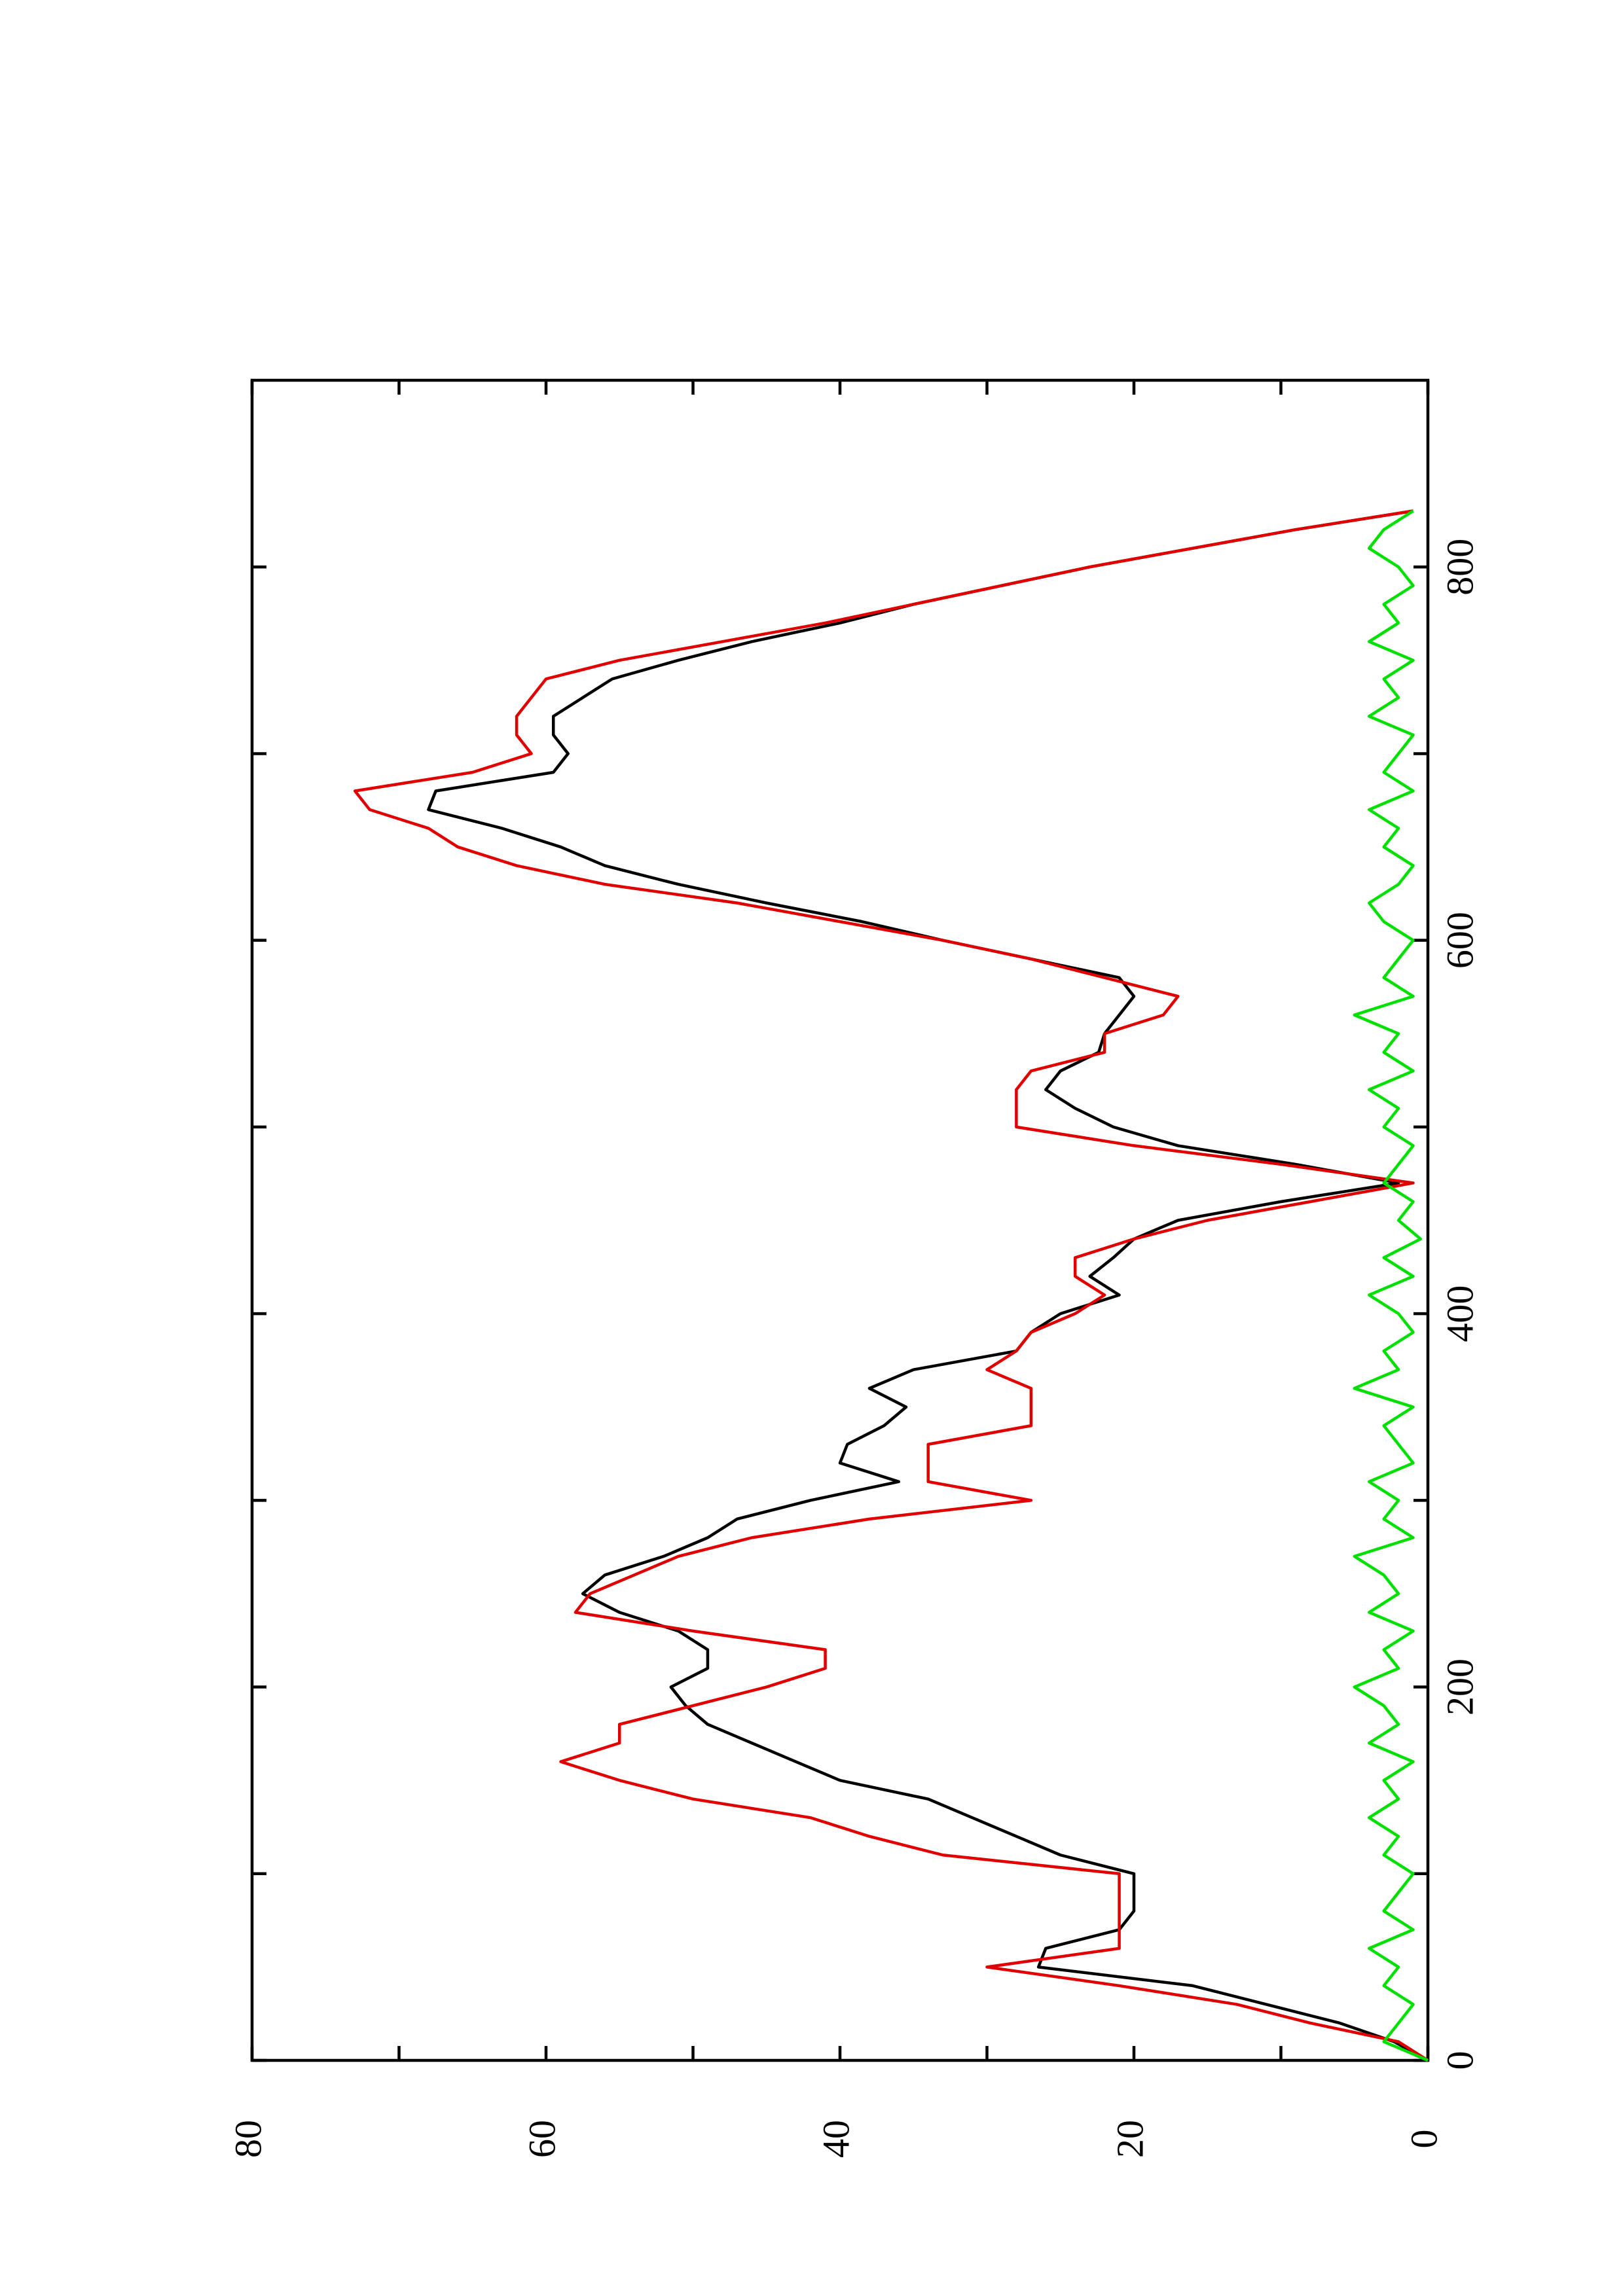  Describe the element at coordinates (1459, 2060) in the screenshot. I see `x-tick-label: 0` at that location.